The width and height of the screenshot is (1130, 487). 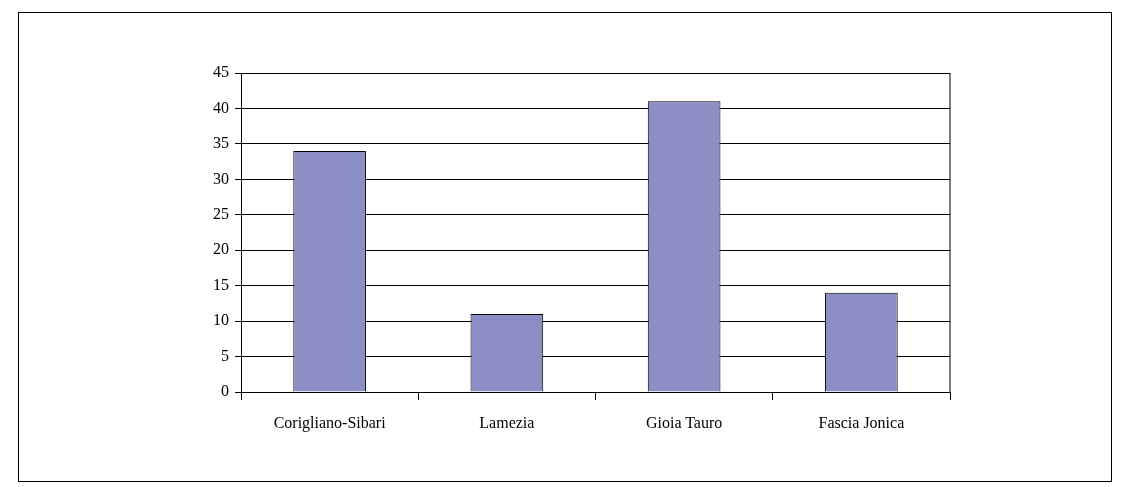 What do you see at coordinates (861, 422) in the screenshot?
I see `x-tick-label: Fascia Jonica` at bounding box center [861, 422].